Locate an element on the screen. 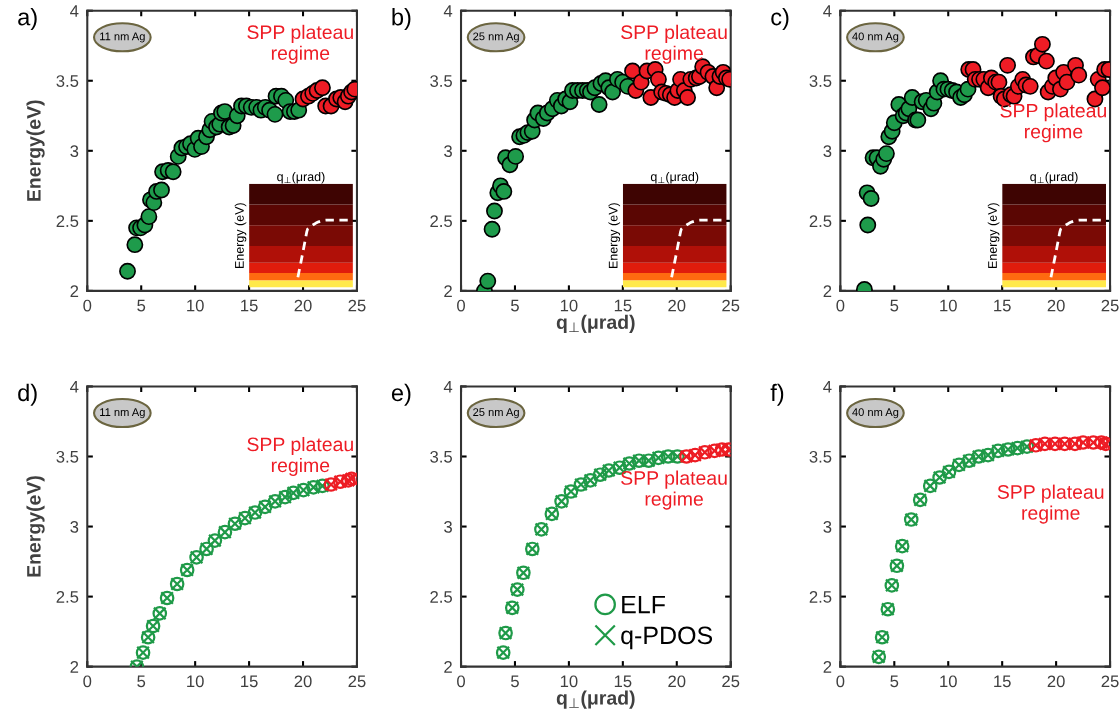  chart-title: e) is located at coordinates (401, 394).